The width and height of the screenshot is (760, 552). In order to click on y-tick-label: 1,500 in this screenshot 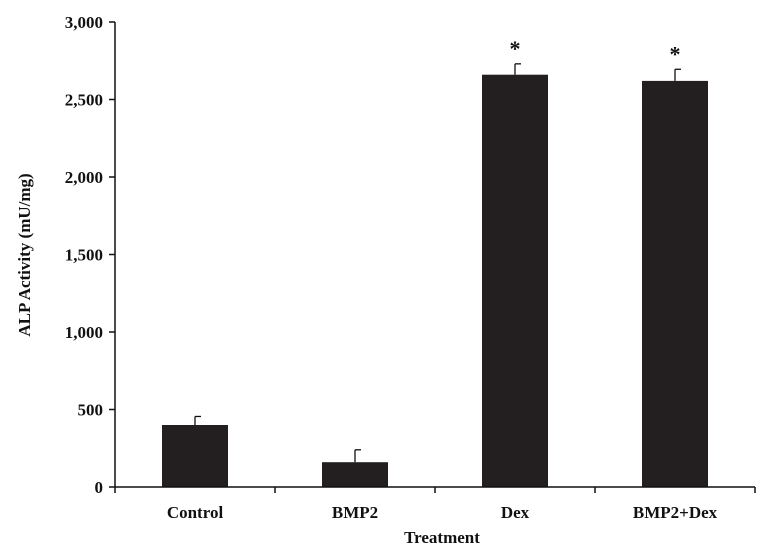, I will do `click(84, 255)`.